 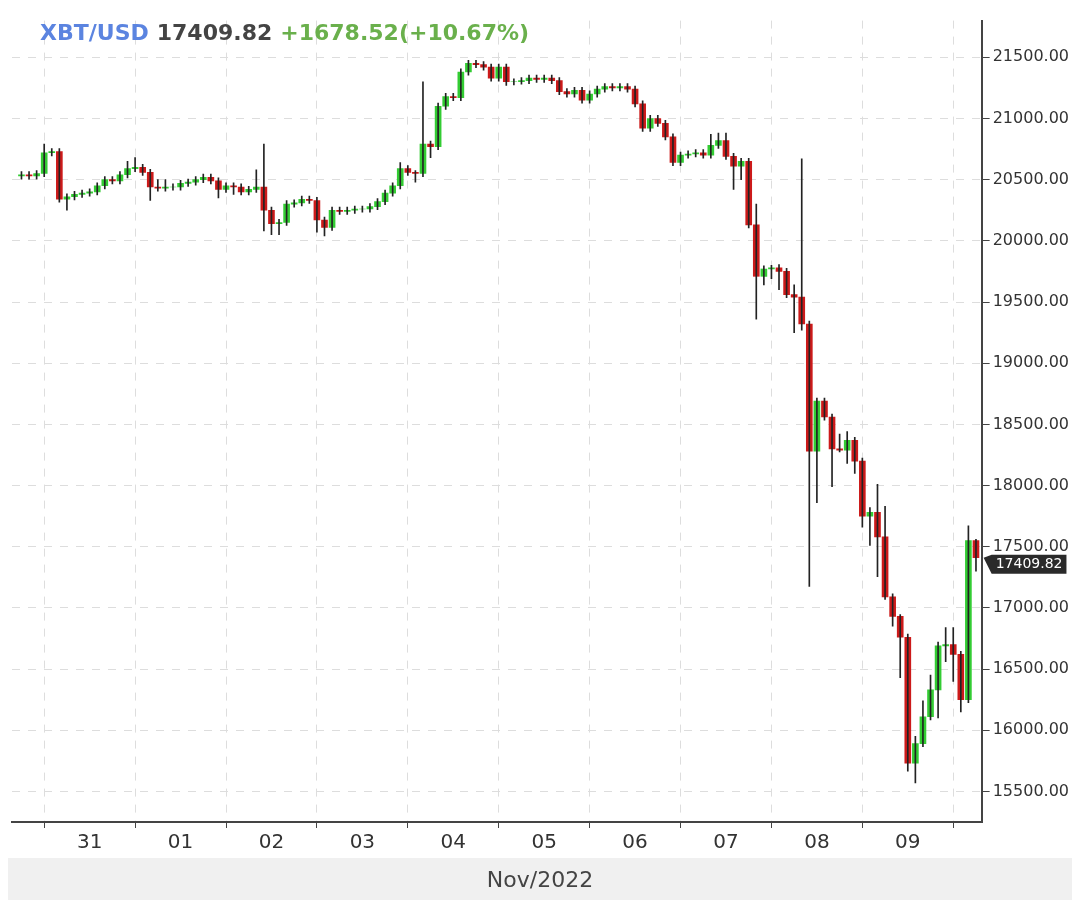 What do you see at coordinates (817, 841) in the screenshot?
I see `x-tick-label: 08` at bounding box center [817, 841].